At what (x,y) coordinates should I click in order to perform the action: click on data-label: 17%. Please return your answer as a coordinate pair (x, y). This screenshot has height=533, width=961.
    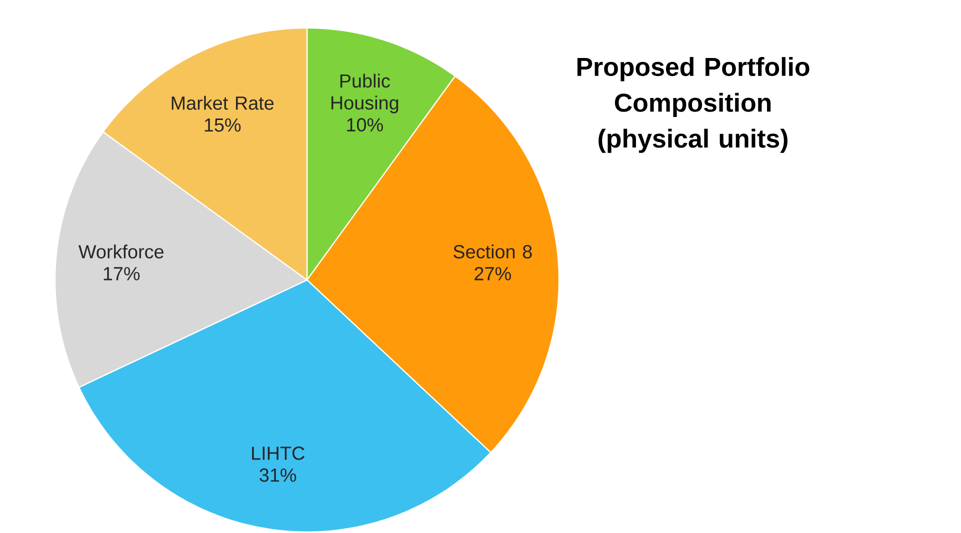
    Looking at the image, I should click on (122, 273).